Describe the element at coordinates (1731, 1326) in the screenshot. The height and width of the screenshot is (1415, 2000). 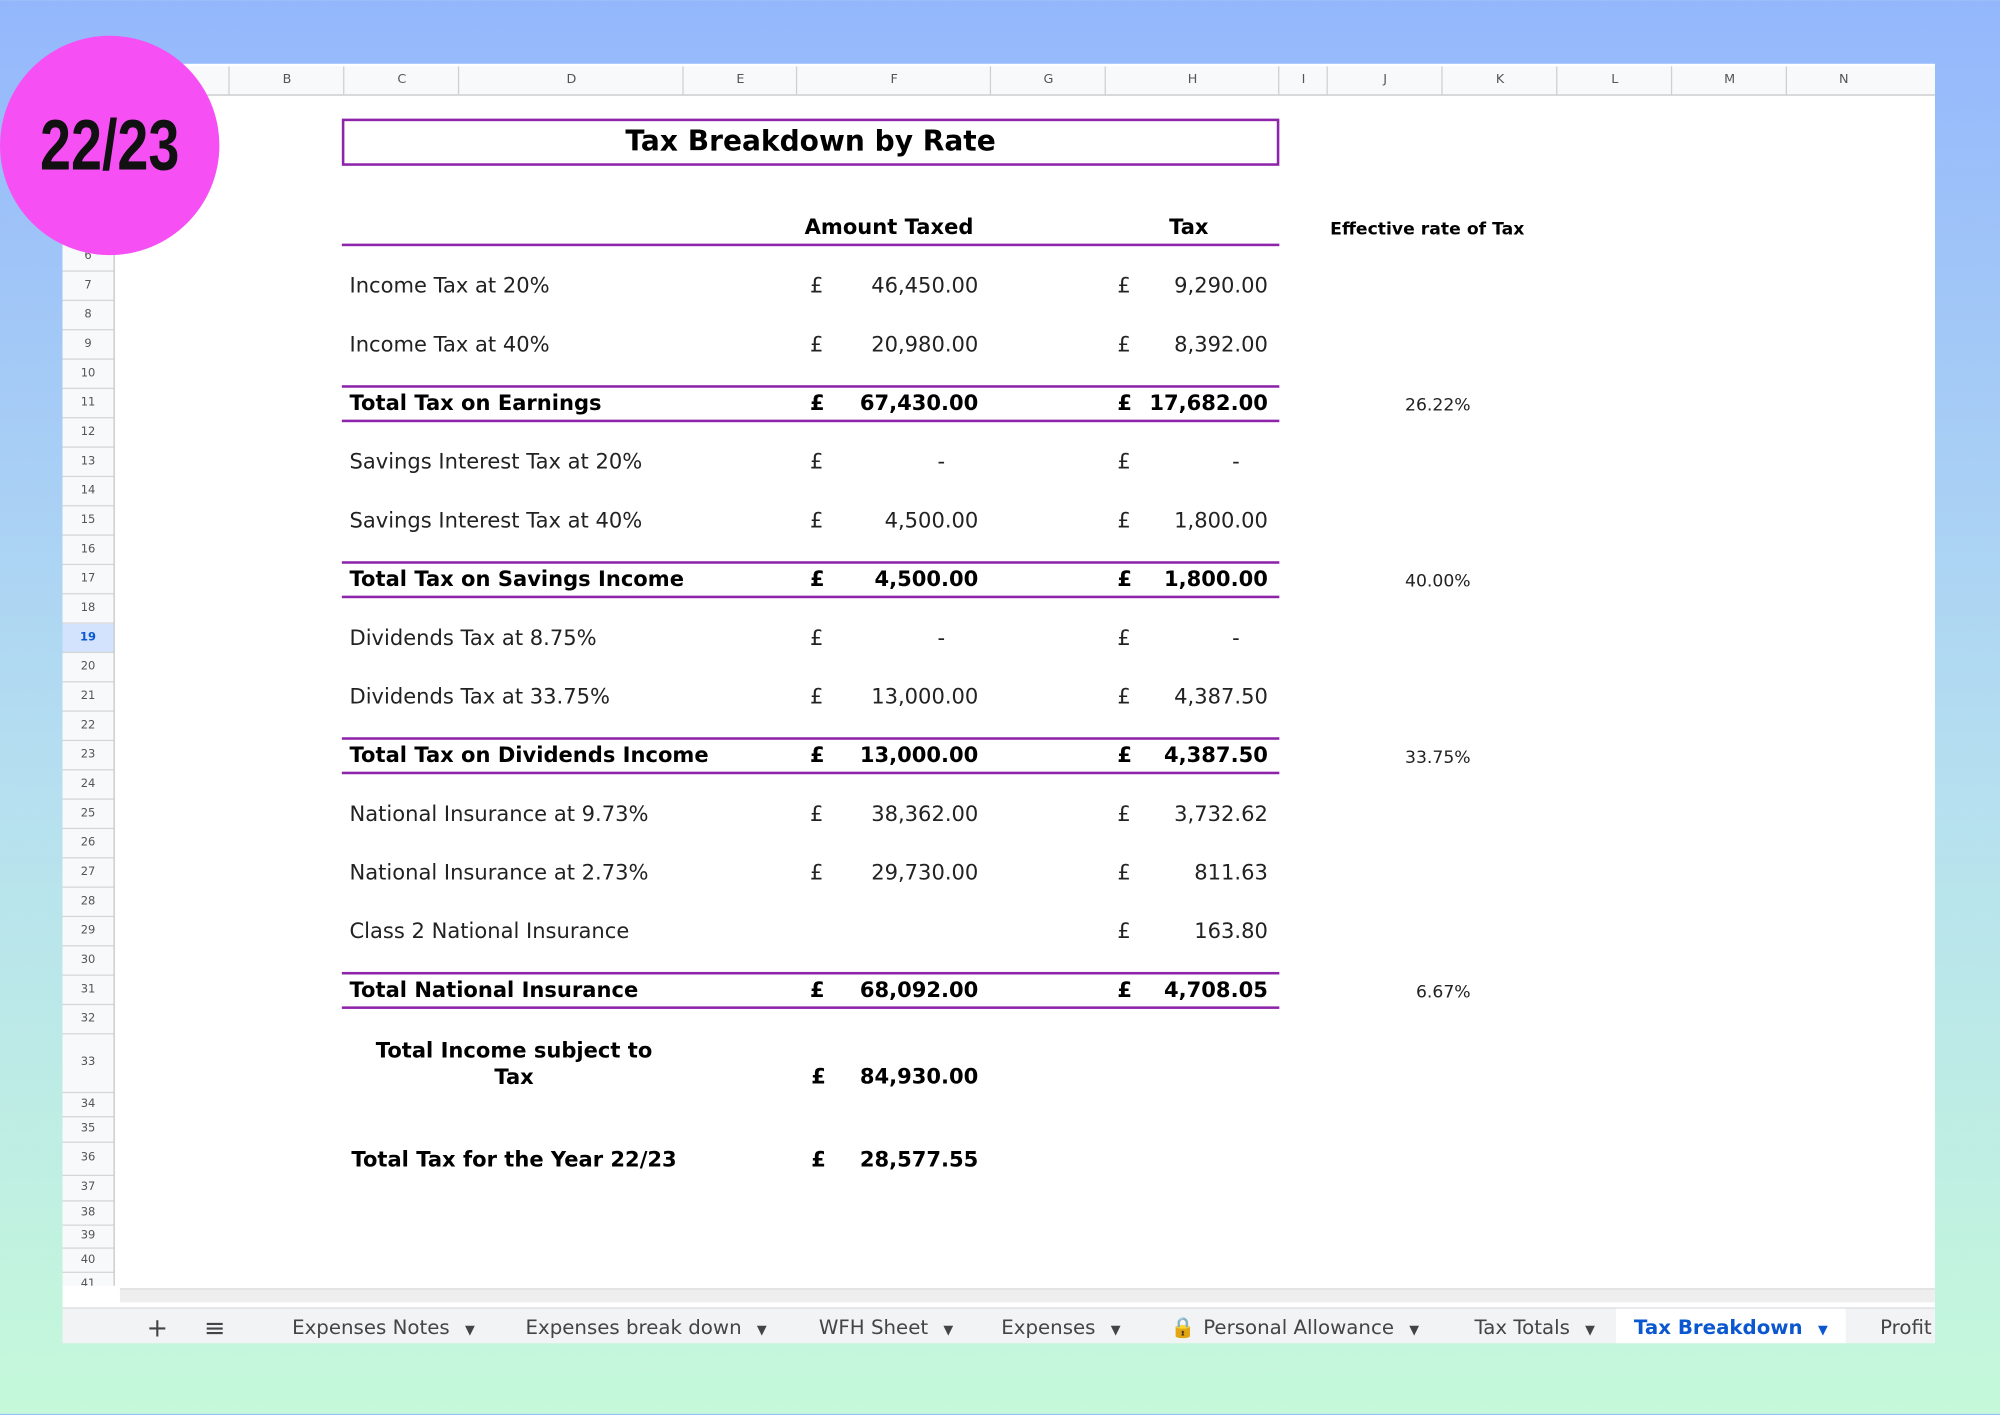
I see `sheet-tab: Tax Breakdown ▼` at that location.